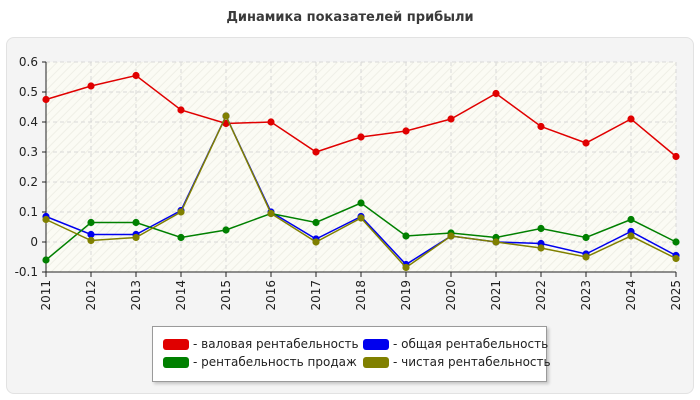  I want to click on legend-swatch-total, so click(376, 344).